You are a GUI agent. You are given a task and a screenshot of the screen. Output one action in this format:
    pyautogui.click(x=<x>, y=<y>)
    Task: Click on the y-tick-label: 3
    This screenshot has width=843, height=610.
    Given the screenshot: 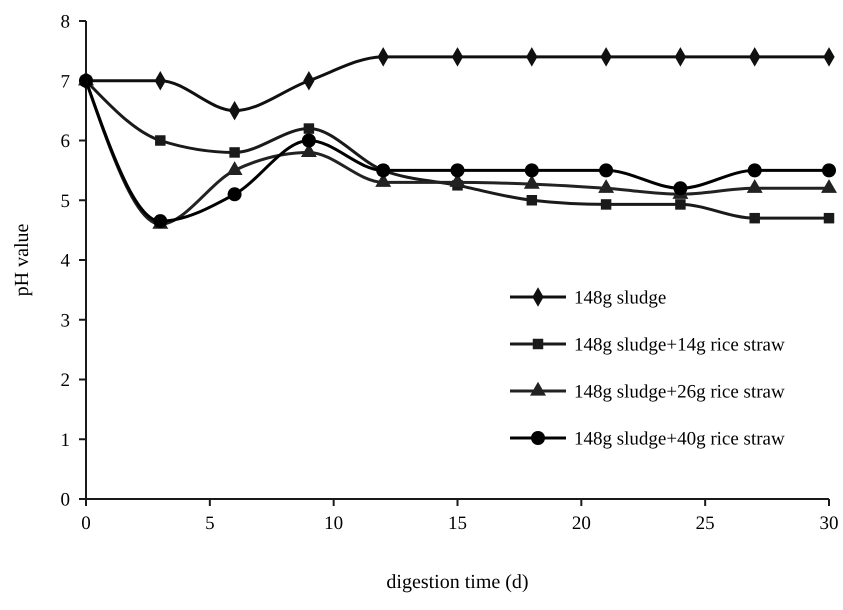 What is the action you would take?
    pyautogui.click(x=65, y=321)
    